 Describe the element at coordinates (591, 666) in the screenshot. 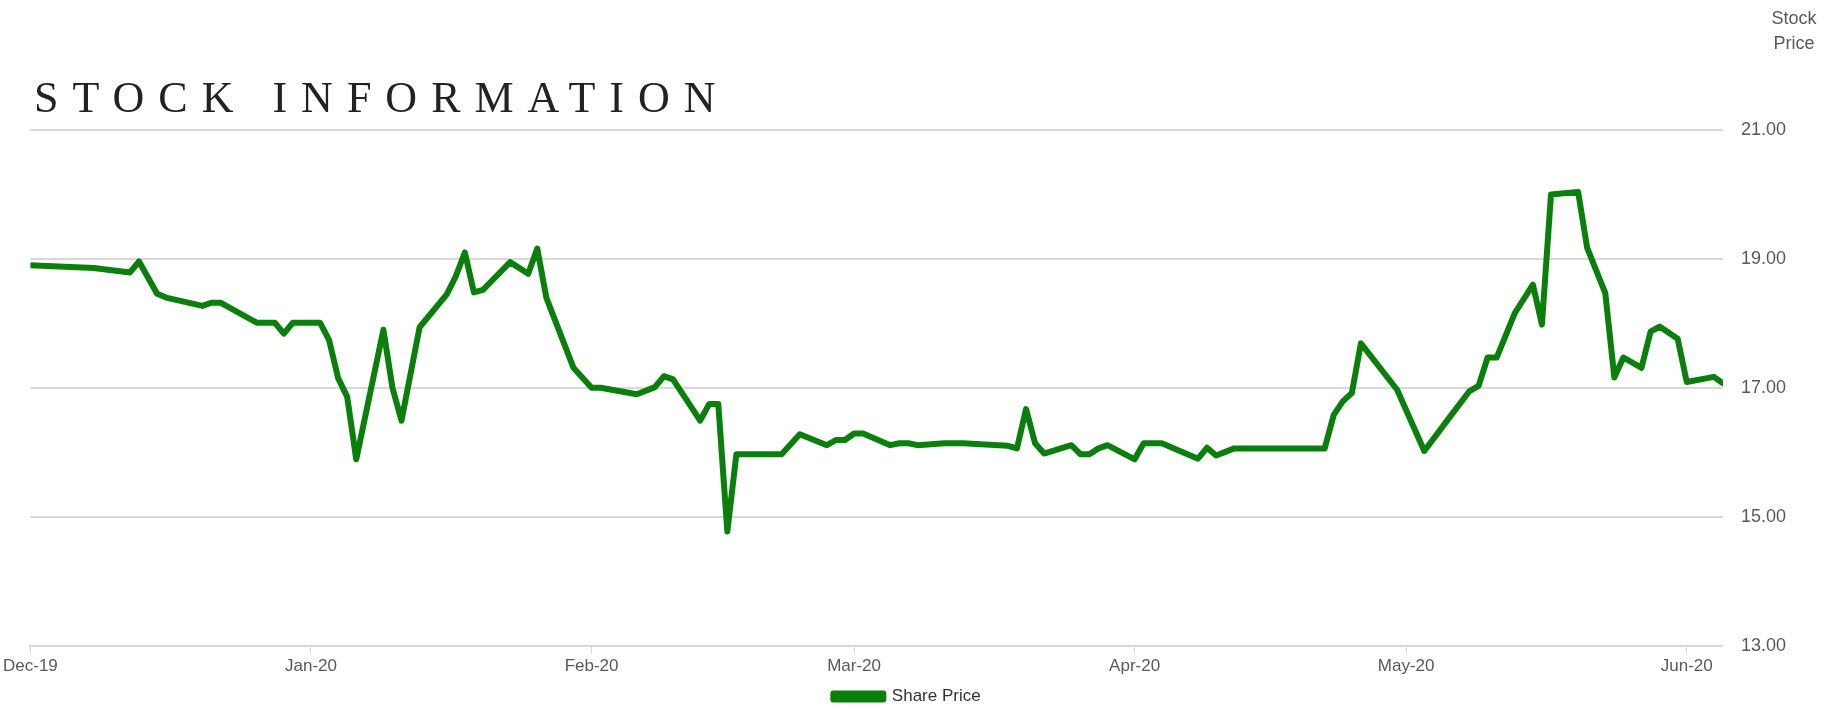

I see `x-tick-label: Feb-20` at that location.